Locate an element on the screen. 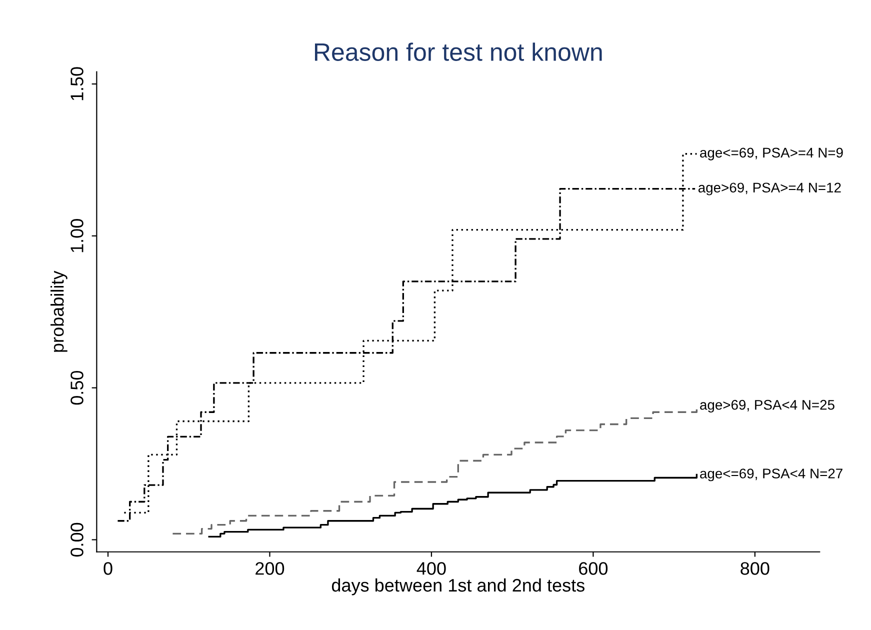  x-axis-title: days between 1st and 2nd tests is located at coordinates (458, 587).